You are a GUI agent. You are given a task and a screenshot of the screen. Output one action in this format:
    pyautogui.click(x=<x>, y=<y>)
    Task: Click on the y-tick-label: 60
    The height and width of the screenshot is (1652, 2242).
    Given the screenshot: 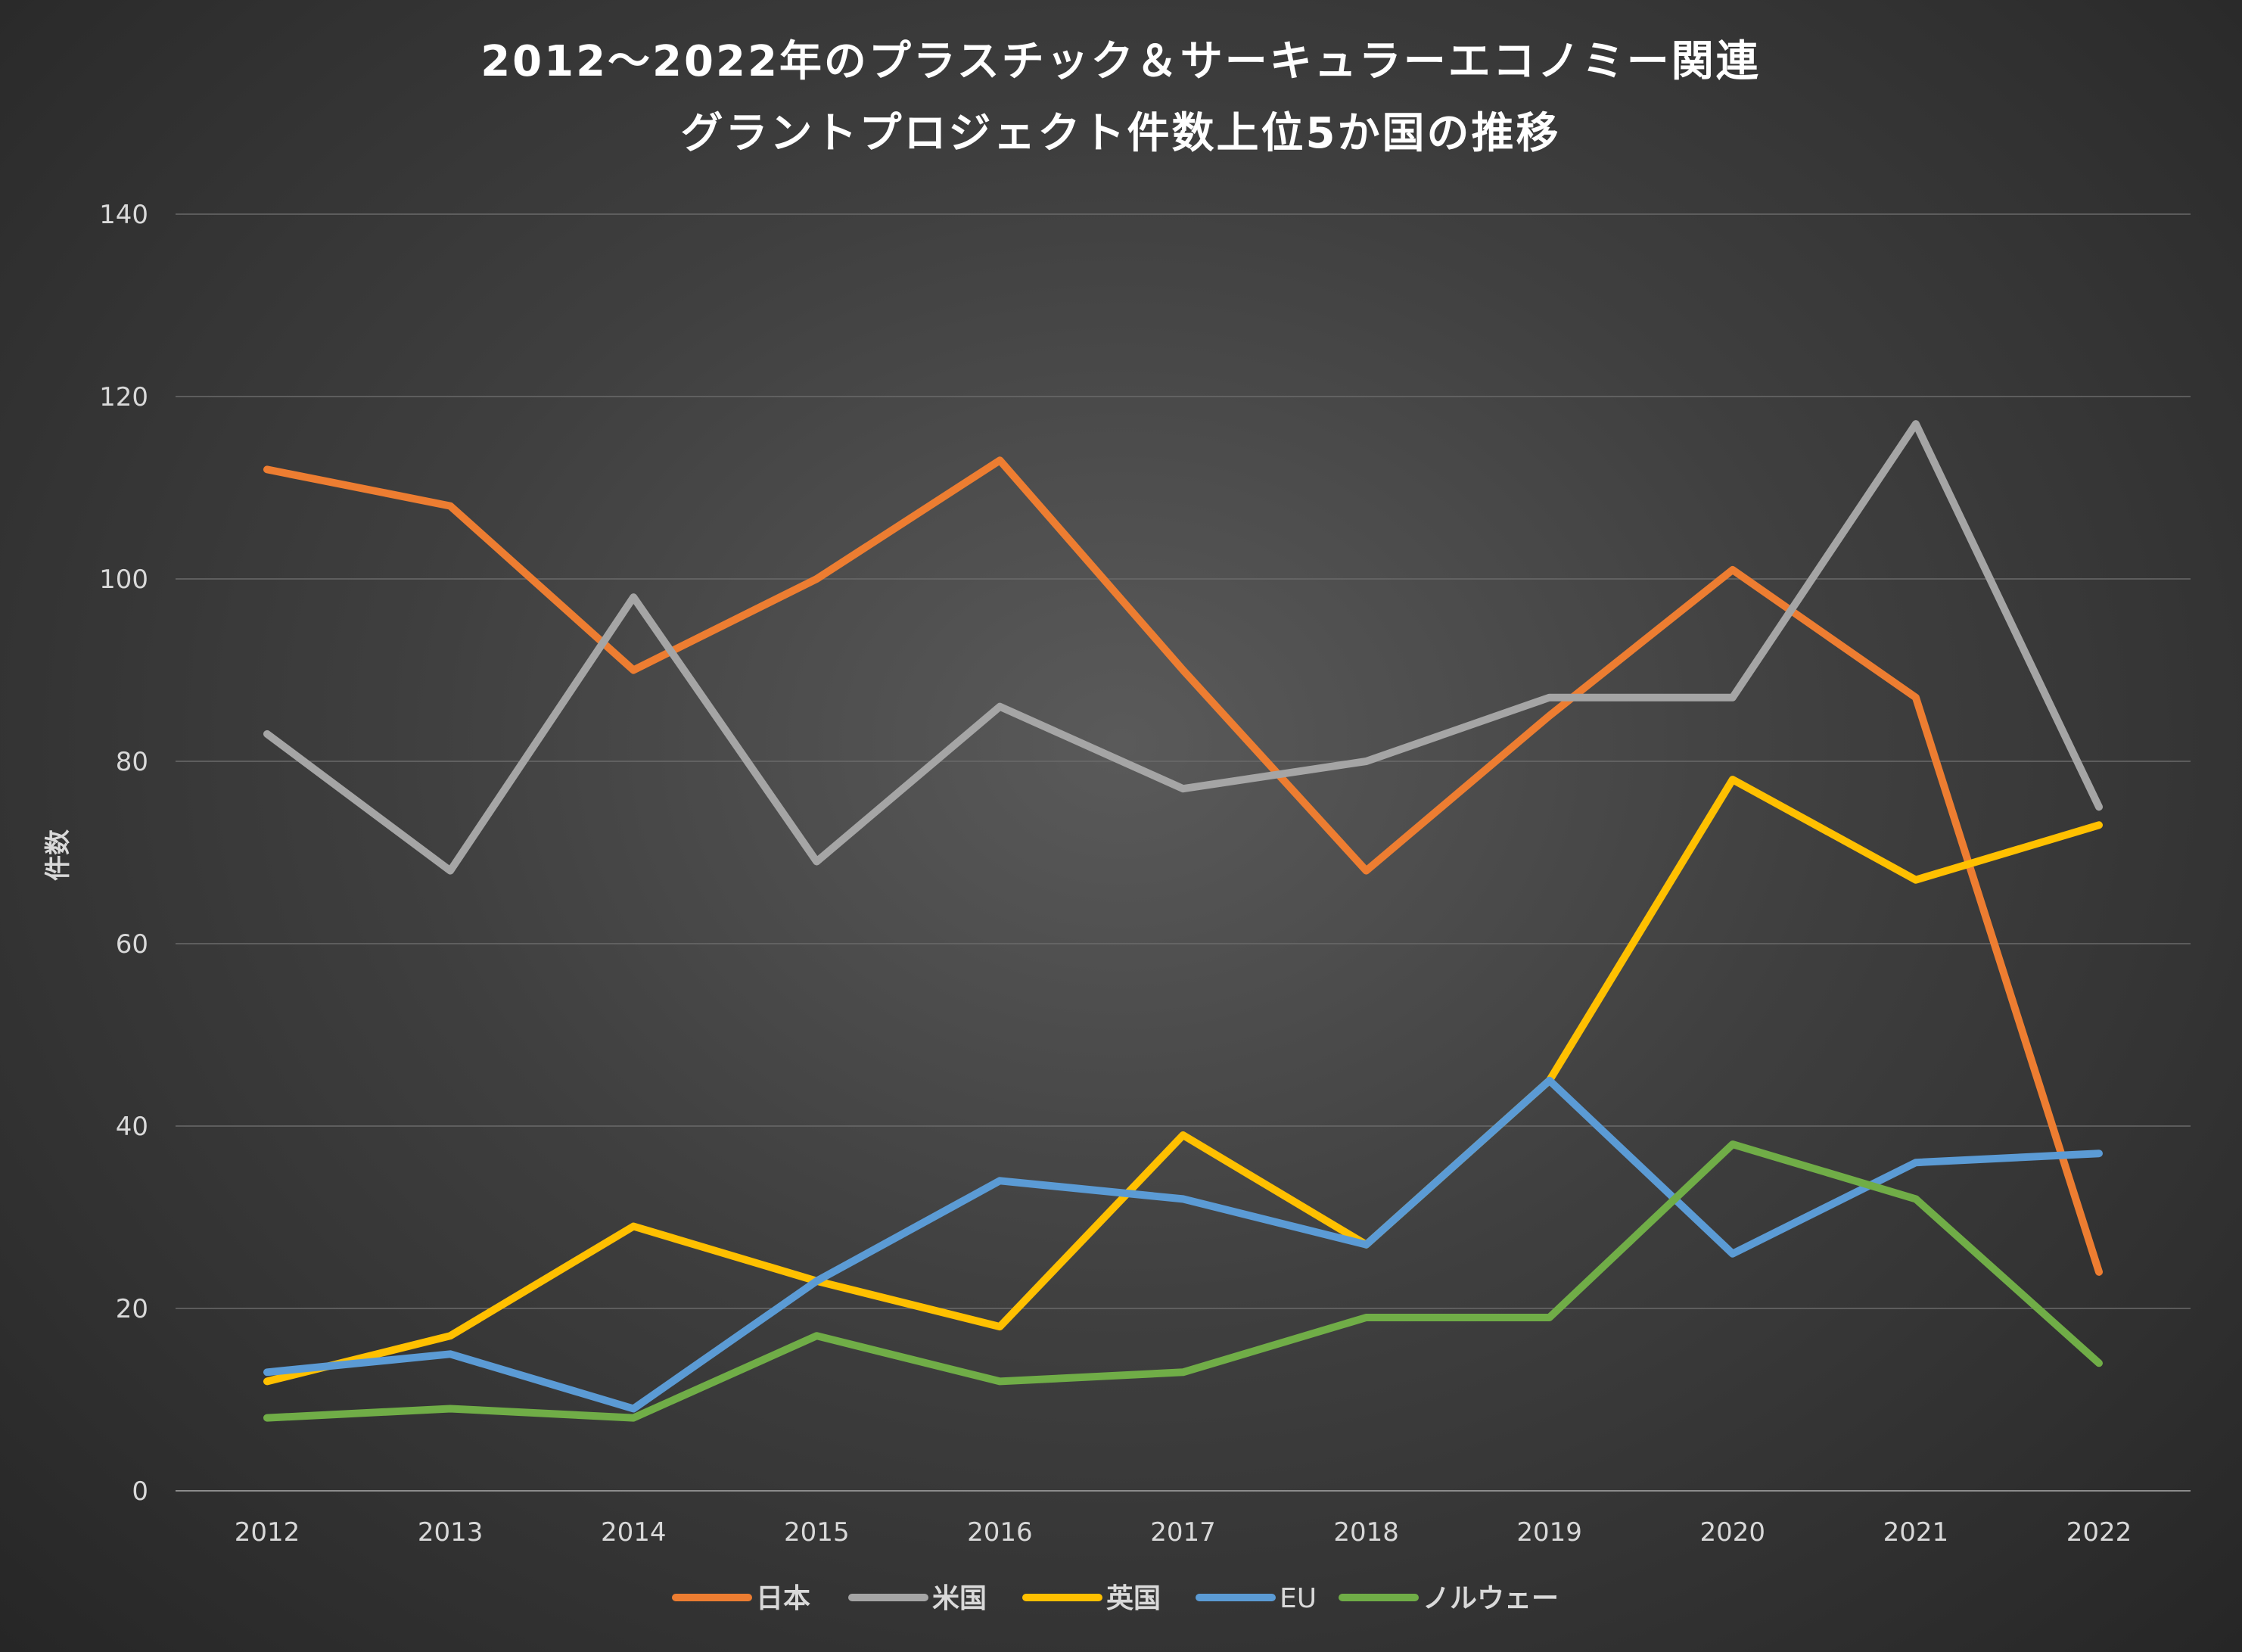 What is the action you would take?
    pyautogui.click(x=132, y=945)
    